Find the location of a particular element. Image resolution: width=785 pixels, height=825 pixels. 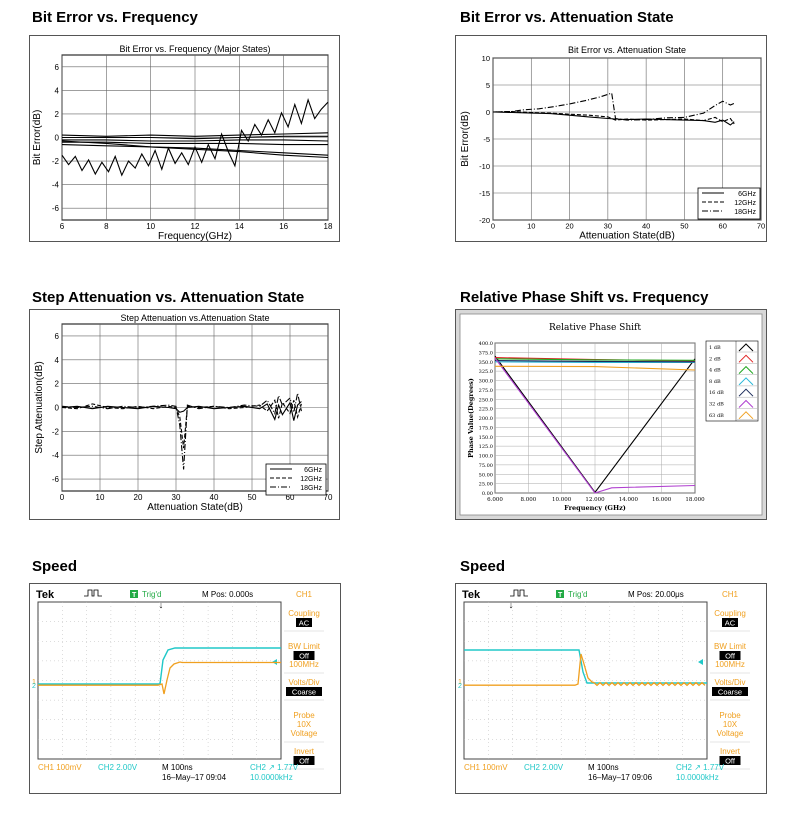

y-tick-label: 0 is located at coordinates (488, 112).